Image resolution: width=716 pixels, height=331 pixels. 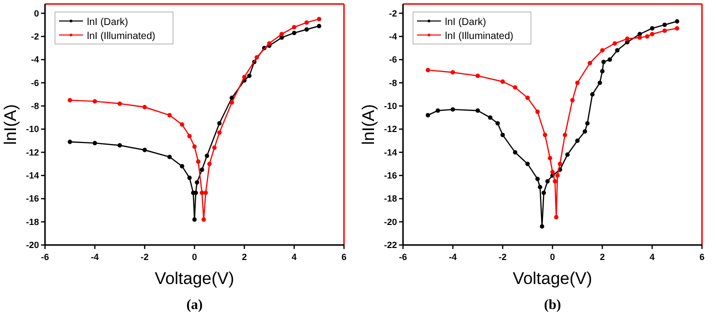 What do you see at coordinates (368, 124) in the screenshot?
I see `y-axis-title: lnI(A)` at bounding box center [368, 124].